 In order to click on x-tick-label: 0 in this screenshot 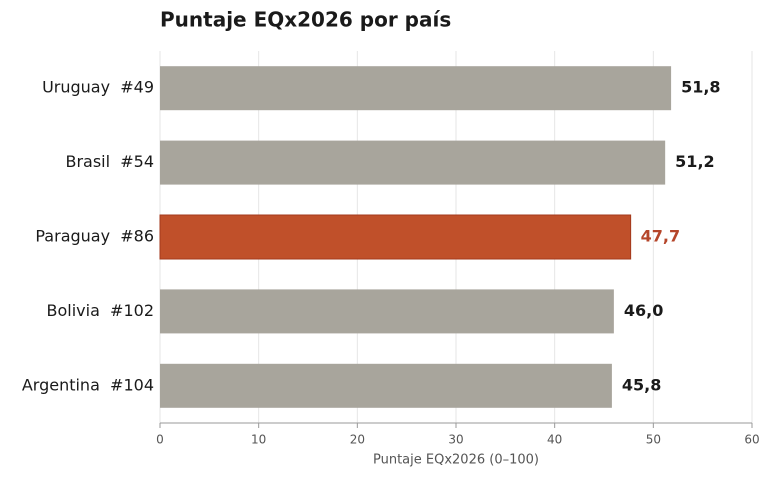, I will do `click(160, 440)`.